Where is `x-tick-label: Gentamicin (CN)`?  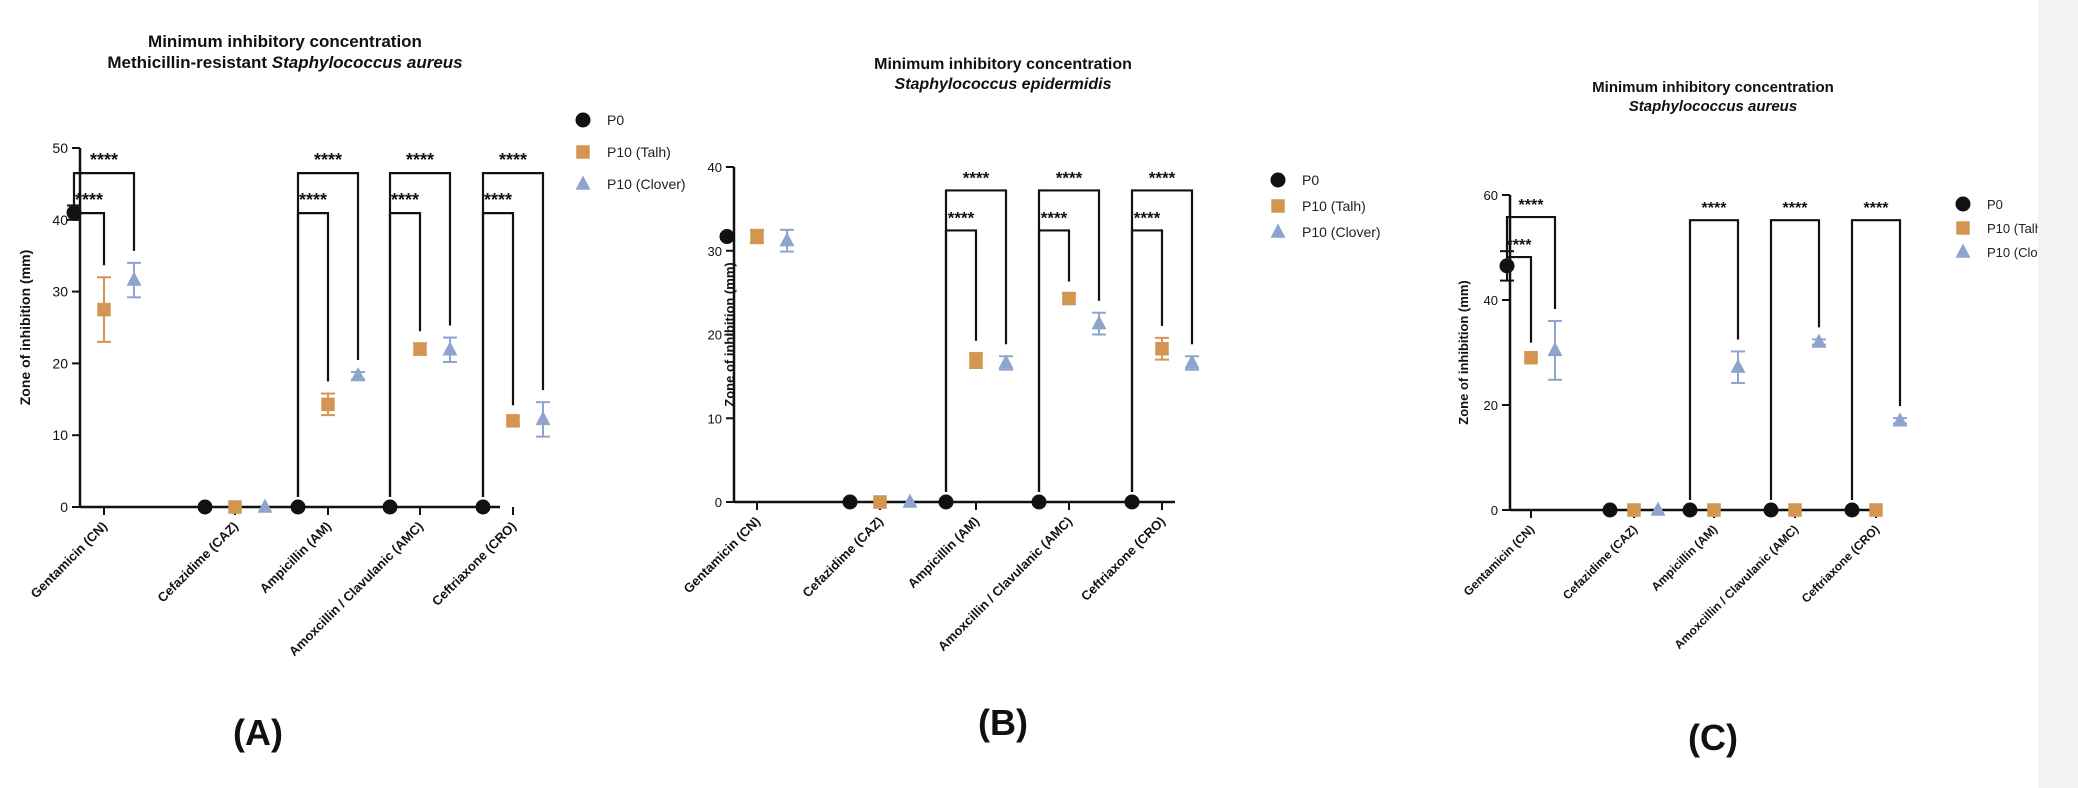 x-tick-label: Gentamicin (CN) is located at coordinates (69, 560).